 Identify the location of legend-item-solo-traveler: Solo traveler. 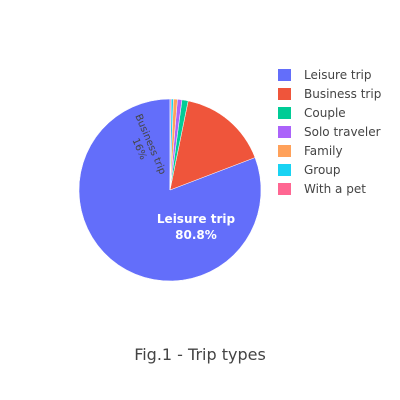
(329, 132).